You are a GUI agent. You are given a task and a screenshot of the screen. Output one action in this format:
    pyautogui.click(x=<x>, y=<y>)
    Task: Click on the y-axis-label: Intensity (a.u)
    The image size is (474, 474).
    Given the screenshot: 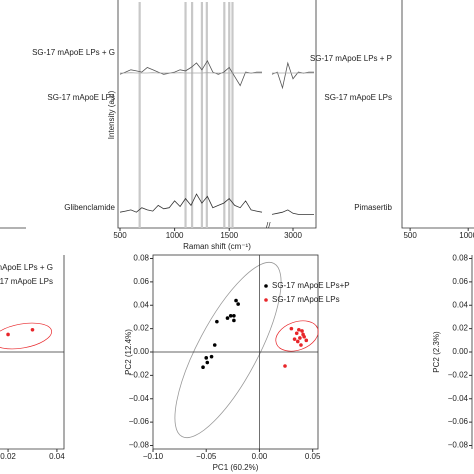 What is the action you would take?
    pyautogui.click(x=111, y=114)
    